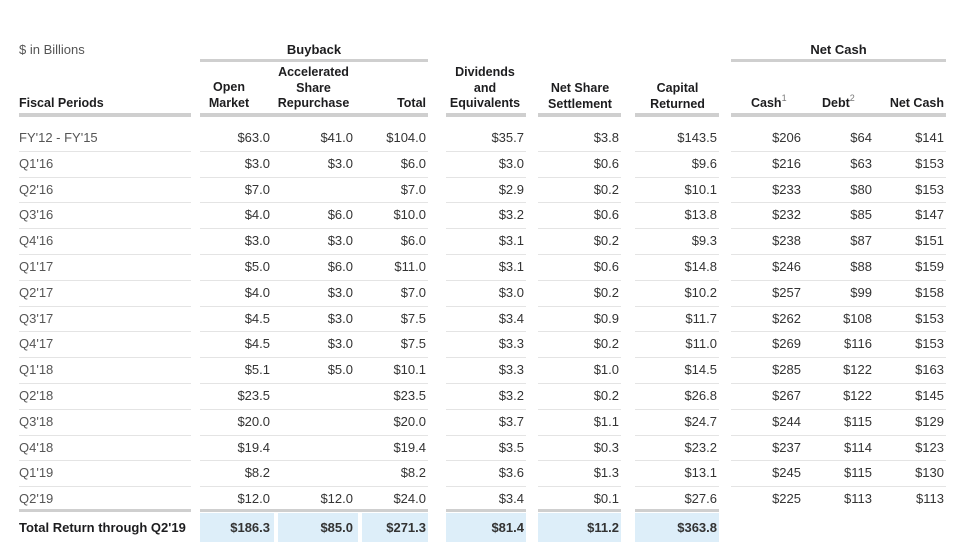  Describe the element at coordinates (606, 137) in the screenshot. I see `cell-net-share-settlement: $3.8` at that location.